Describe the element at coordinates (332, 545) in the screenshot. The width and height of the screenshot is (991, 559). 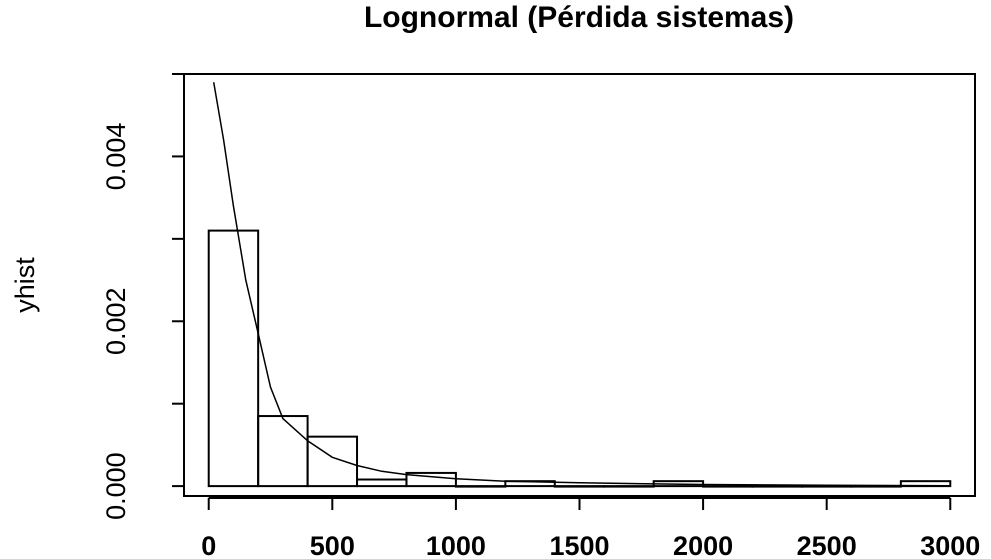
I see `x-tick-label: 500` at that location.